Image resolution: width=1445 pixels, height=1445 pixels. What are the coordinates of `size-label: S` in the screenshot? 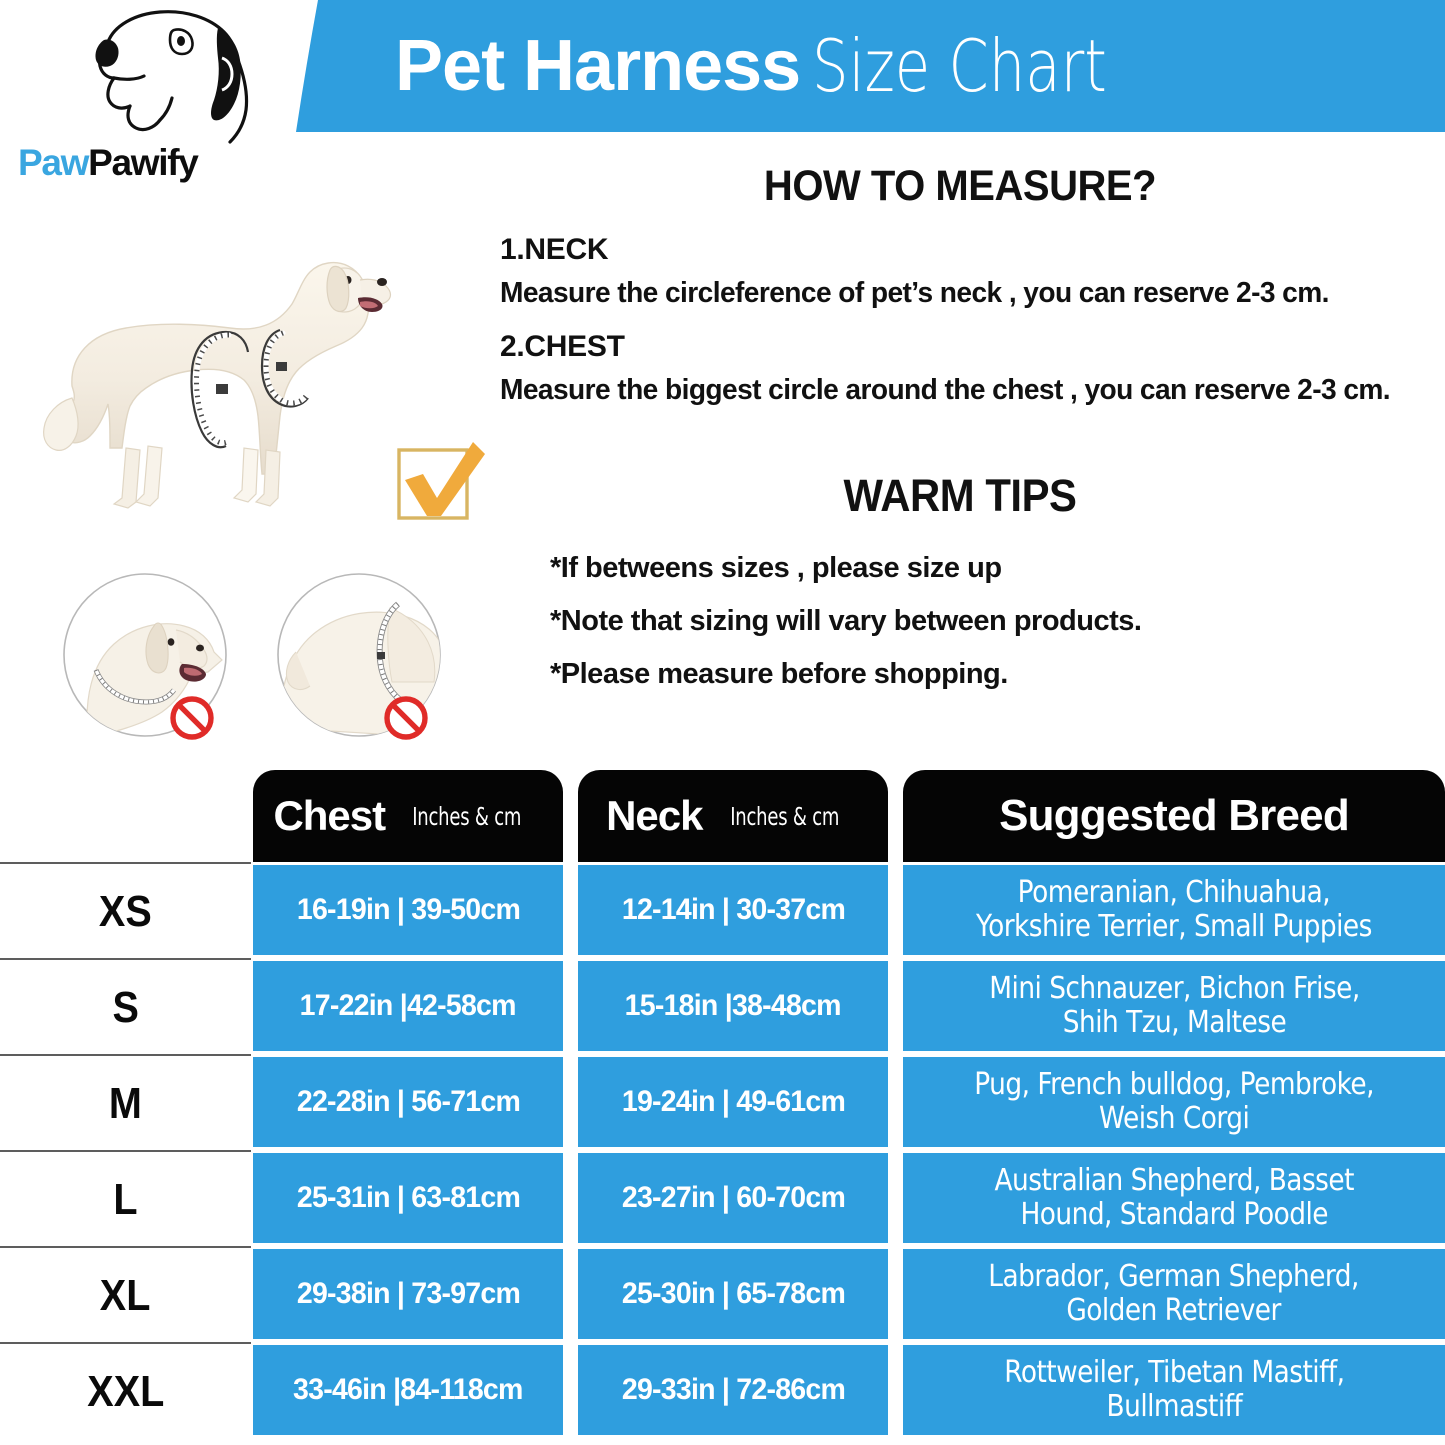 It's located at (125, 1007).